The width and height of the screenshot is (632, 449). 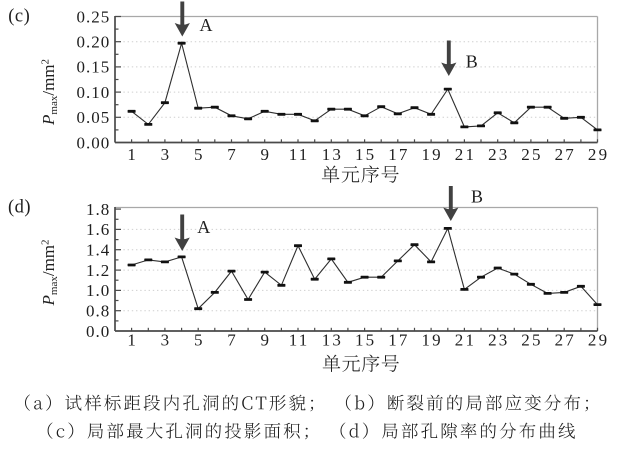 I want to click on svg-text: 0.10, so click(x=93, y=92).